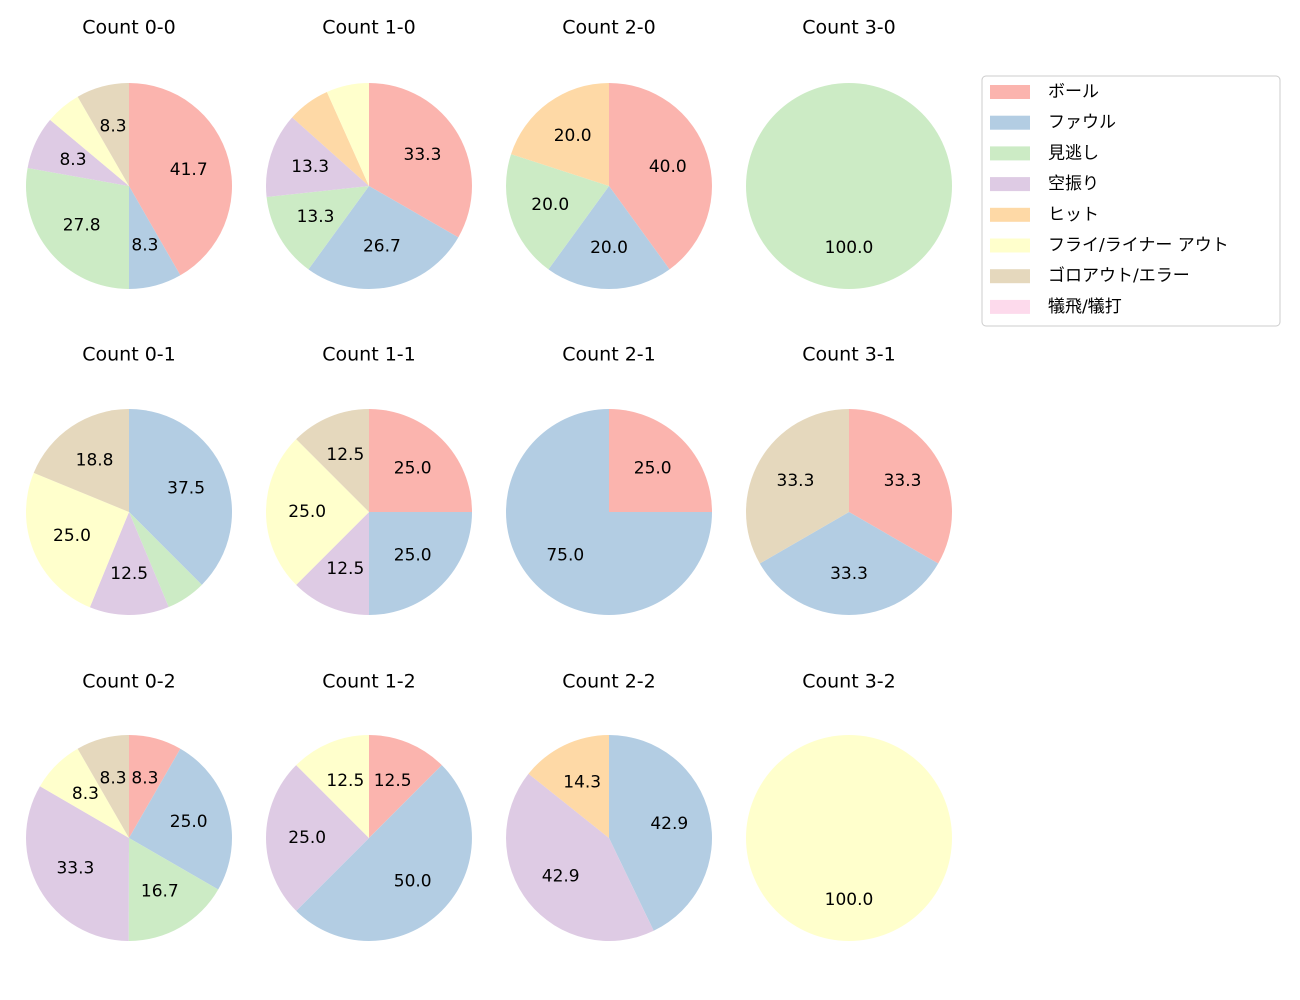 This screenshot has width=1300, height=1000. What do you see at coordinates (1085, 307) in the screenshot?
I see `legend-label: 犠飛/犠打` at bounding box center [1085, 307].